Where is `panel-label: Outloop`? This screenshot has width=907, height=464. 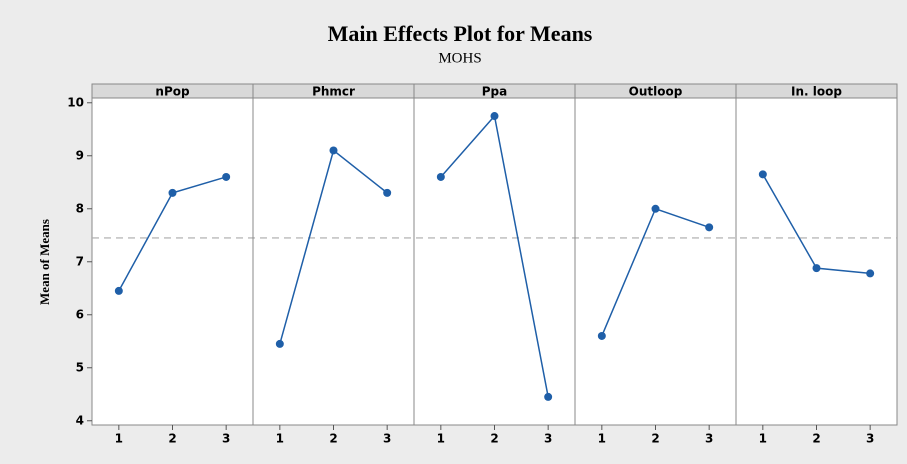
panel-label: Outloop is located at coordinates (656, 92).